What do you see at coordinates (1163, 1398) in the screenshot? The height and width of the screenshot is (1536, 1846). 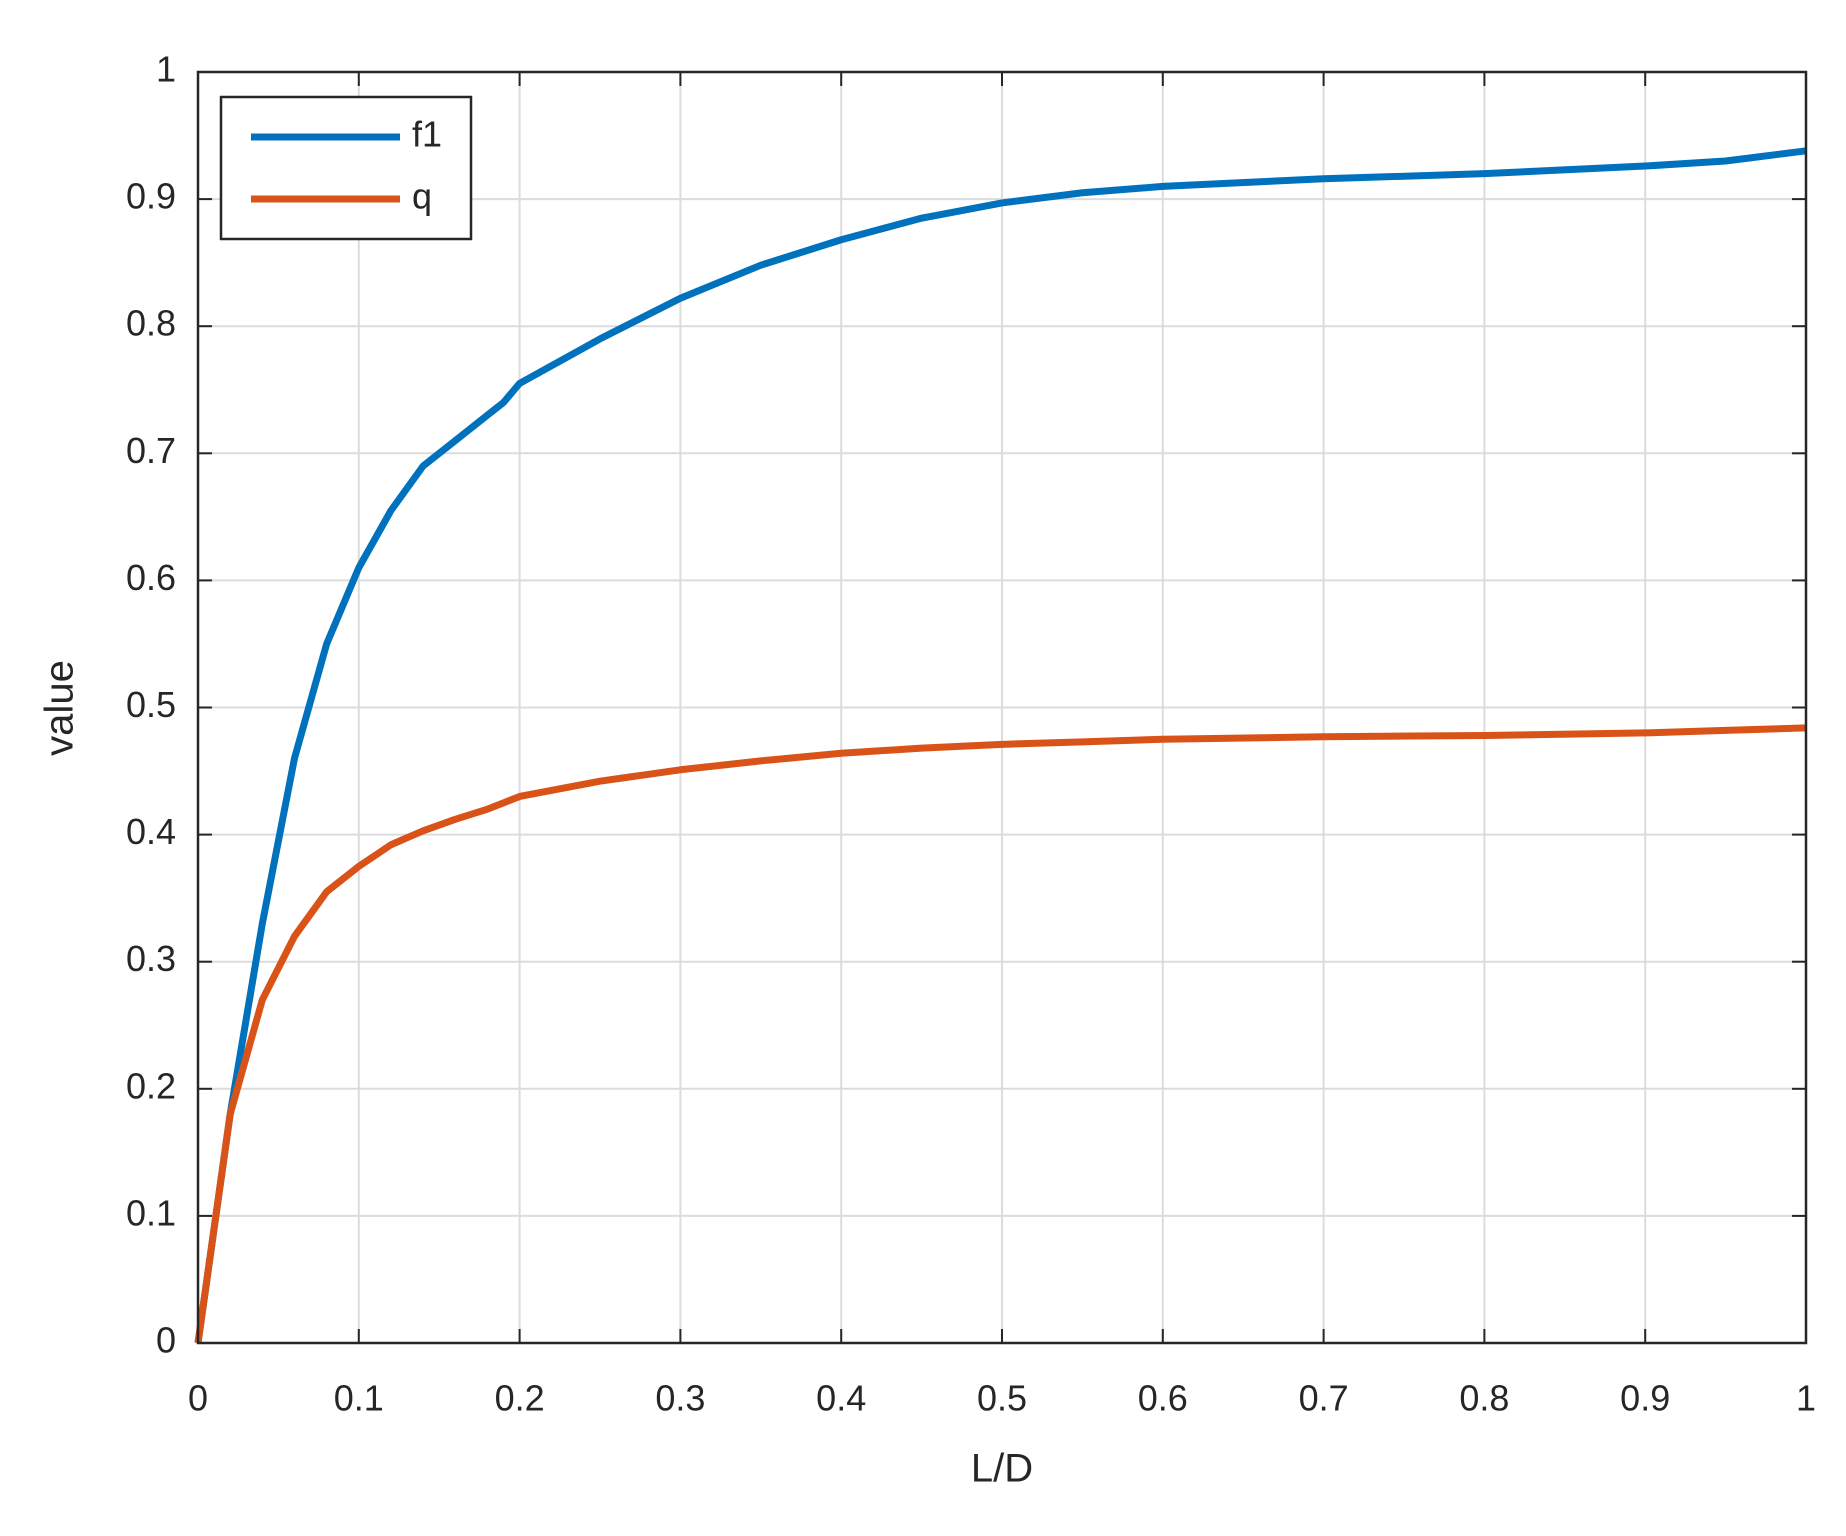 I see `x-tick-label: 0.6` at bounding box center [1163, 1398].